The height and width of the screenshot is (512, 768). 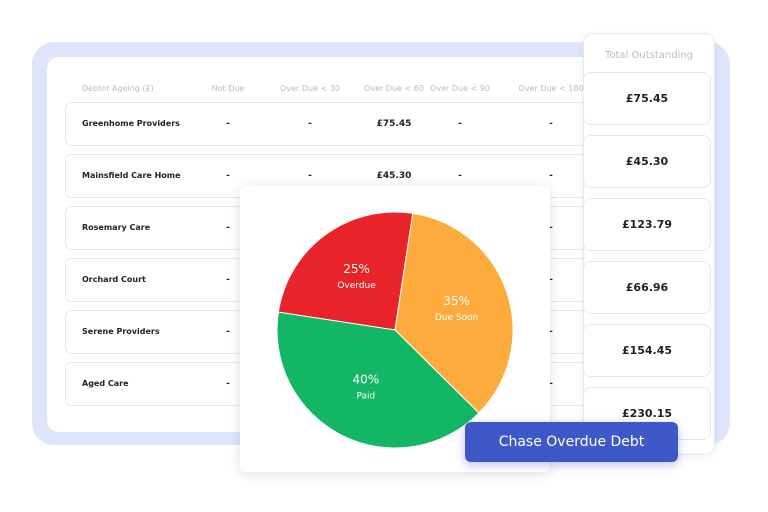 What do you see at coordinates (394, 88) in the screenshot?
I see `column-header: Over Due < 60` at bounding box center [394, 88].